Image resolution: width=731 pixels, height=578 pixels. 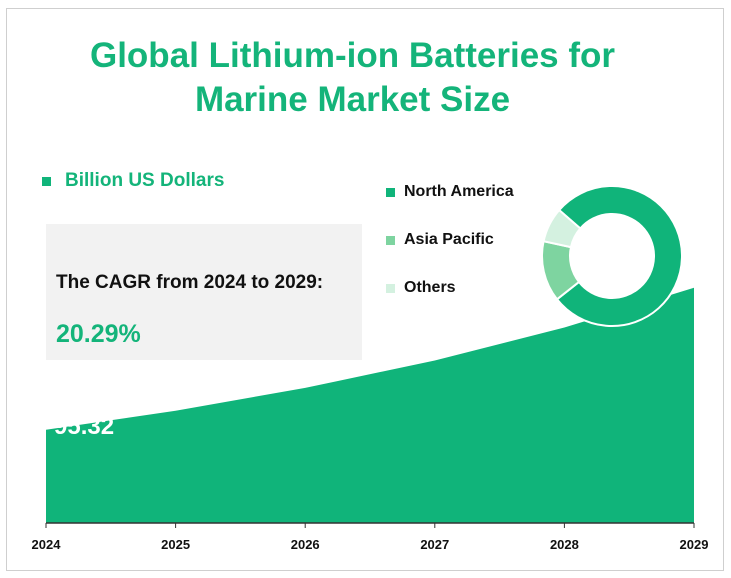 I want to click on x-tick-label: 2027, so click(x=434, y=544).